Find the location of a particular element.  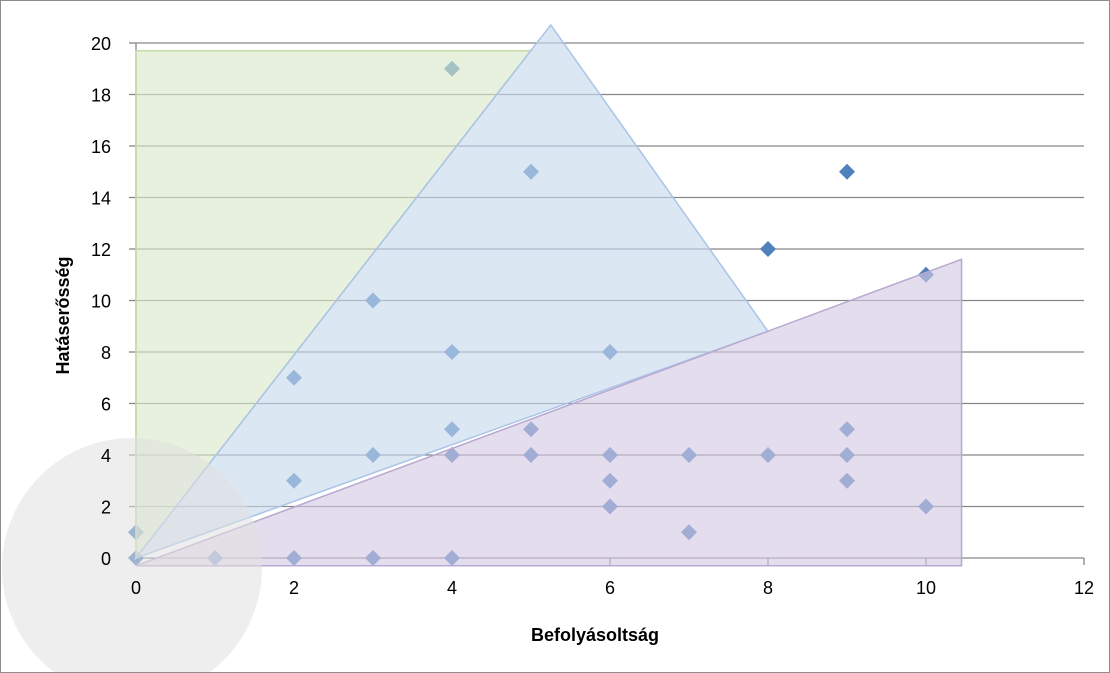

y-tick-label: 6 is located at coordinates (106, 405).